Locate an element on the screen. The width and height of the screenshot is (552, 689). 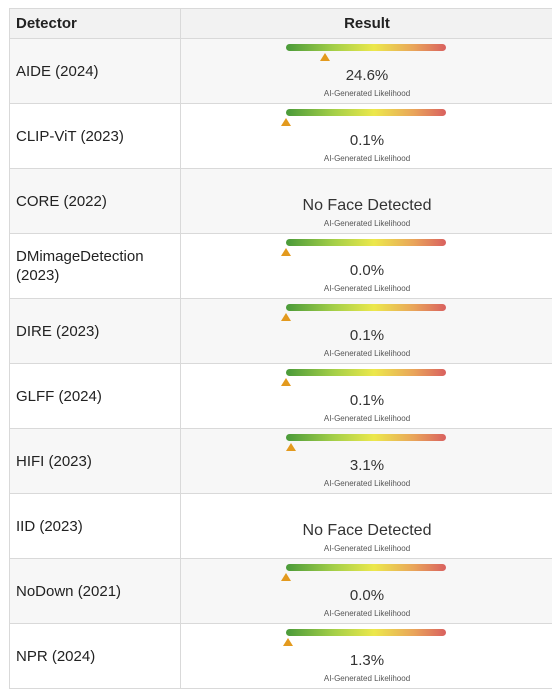
detector-column-header: Detector is located at coordinates (95, 23).